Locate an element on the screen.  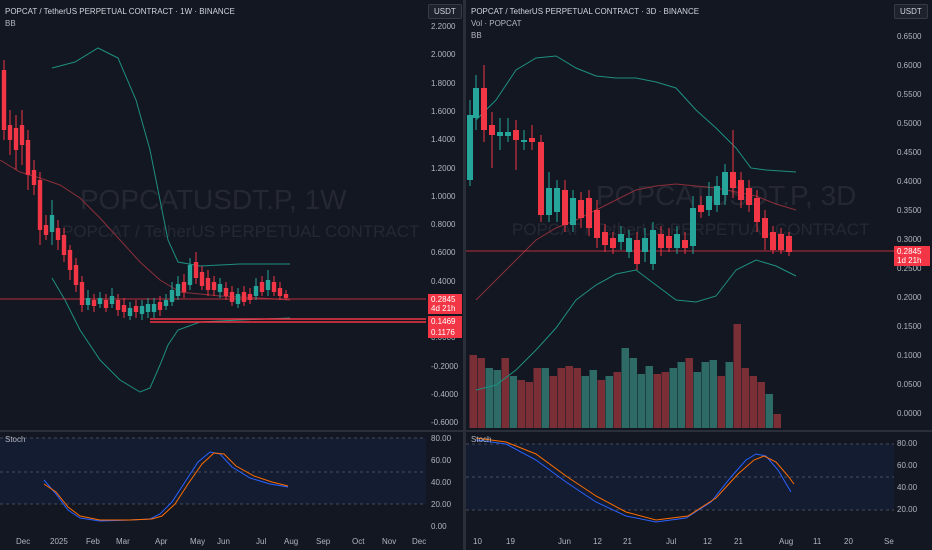
axis-tick-label: 0.4000 is located at coordinates (443, 281).